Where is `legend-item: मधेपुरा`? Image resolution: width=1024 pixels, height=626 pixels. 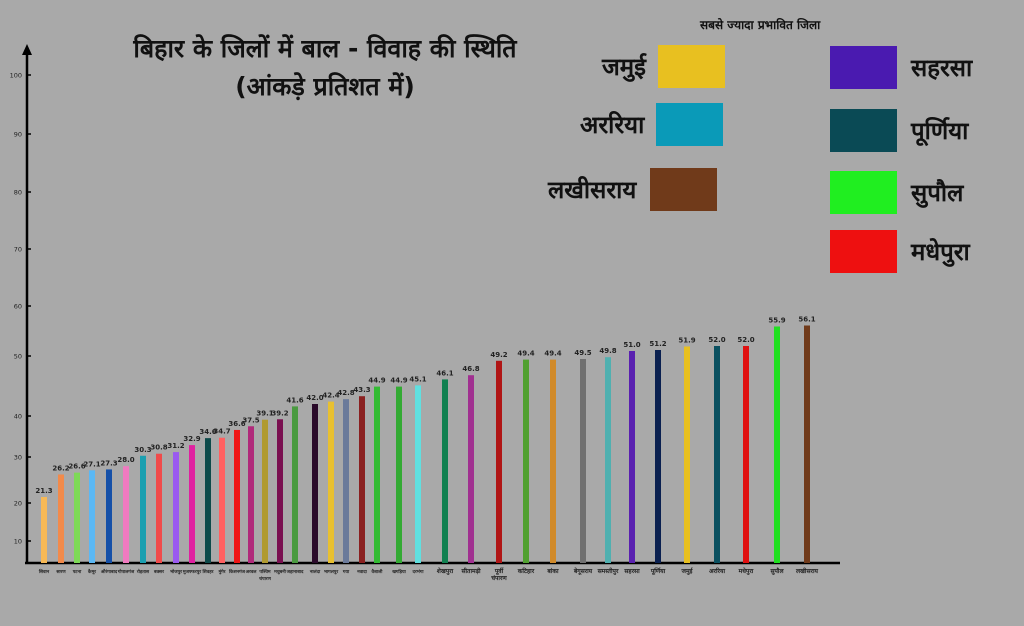 legend-item: मधेपुरा is located at coordinates (900, 251).